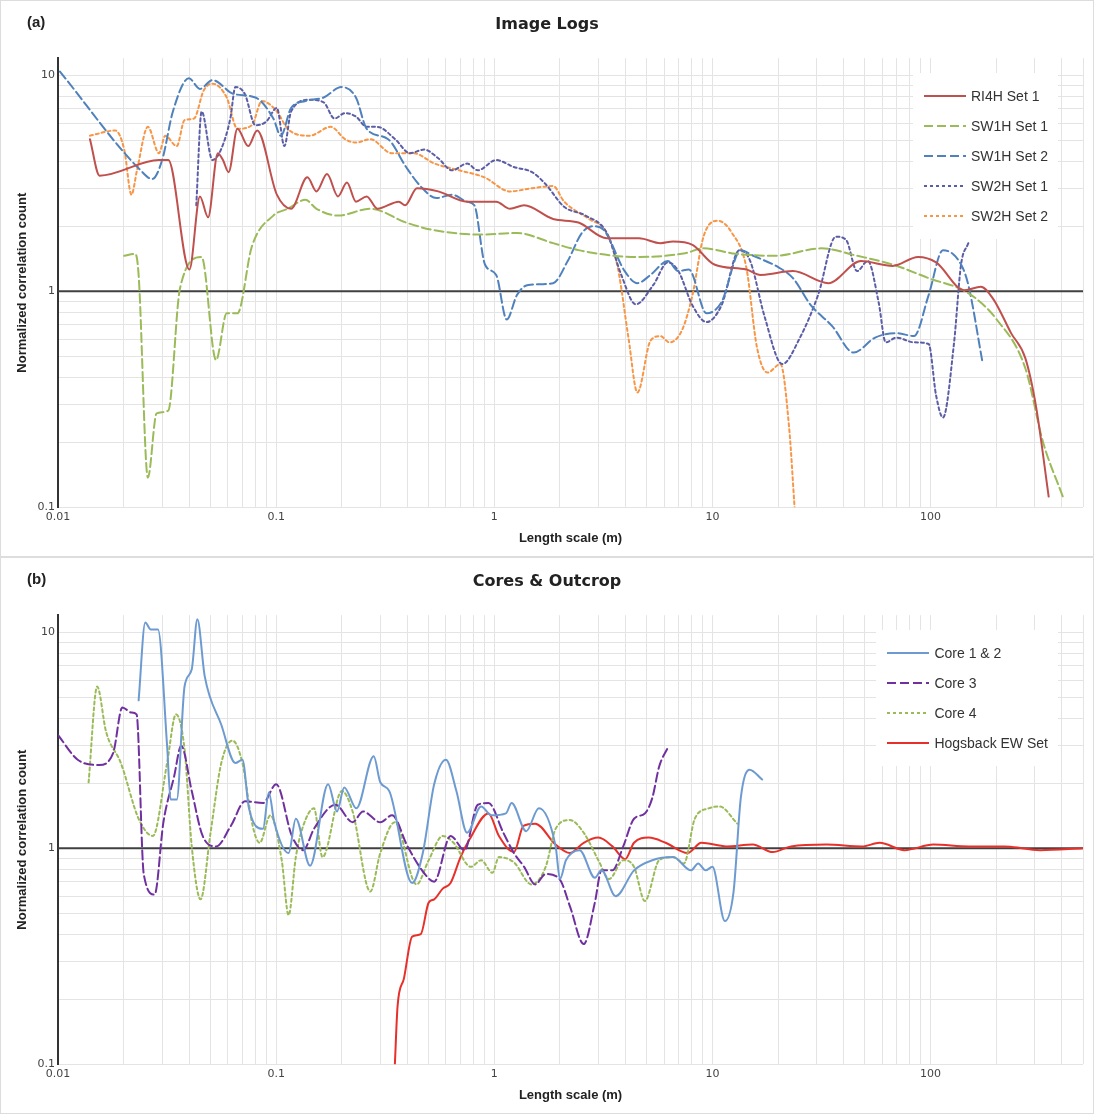 The image size is (1094, 1118). I want to click on legend-label: SW2H Set 2, so click(1009, 216).